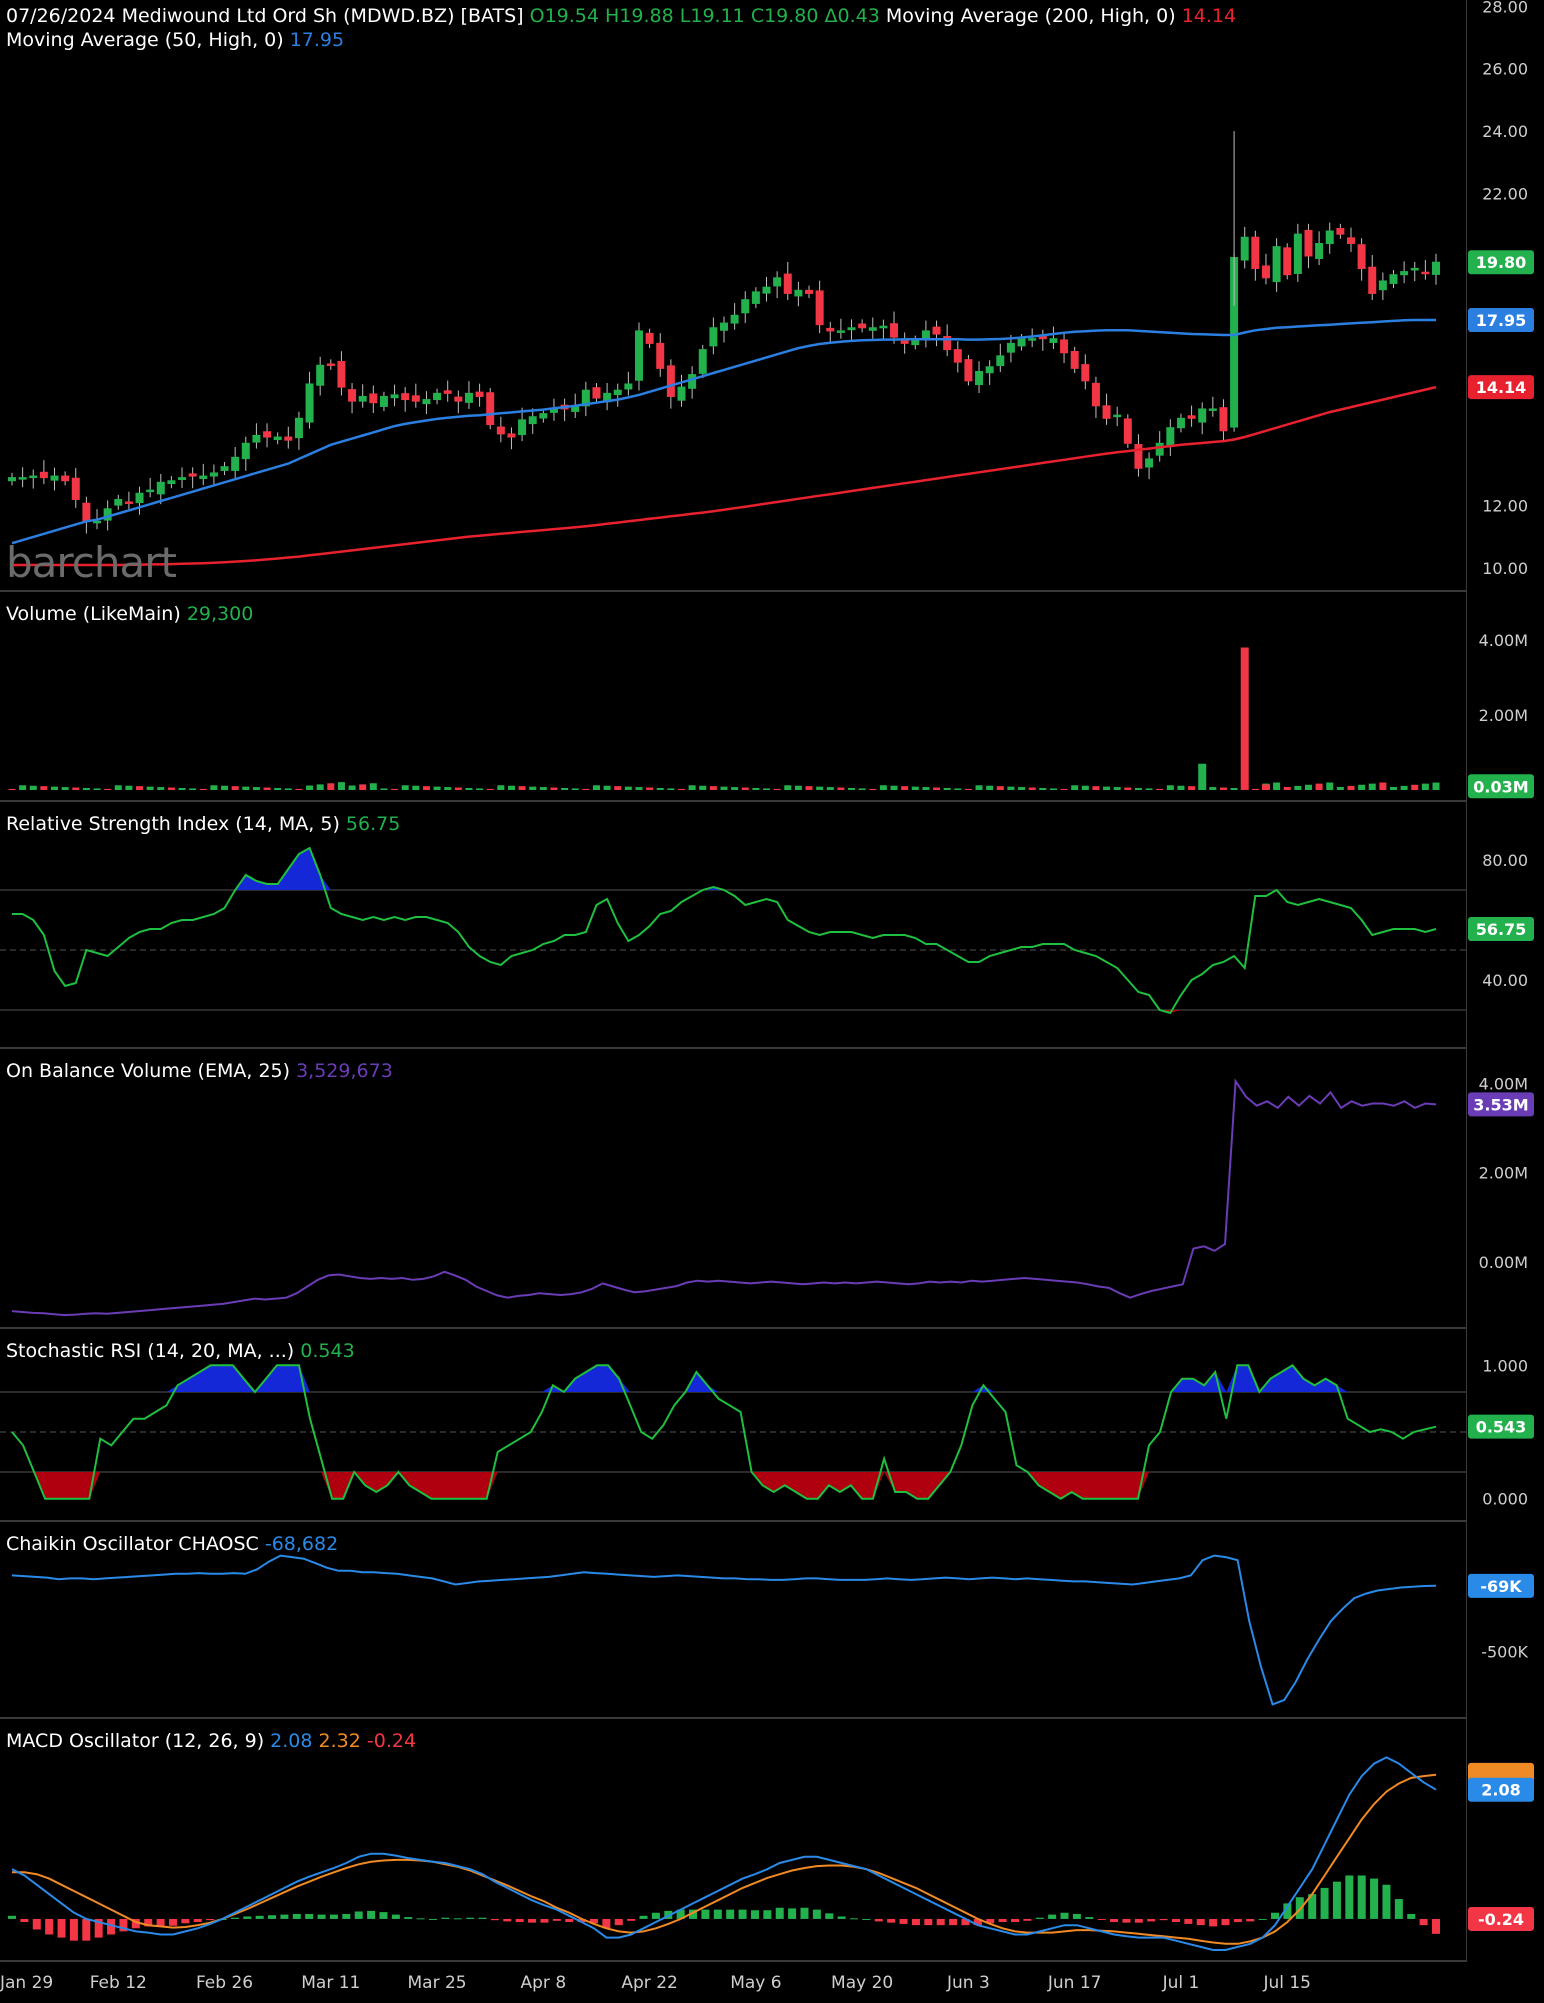 The height and width of the screenshot is (2003, 1544). What do you see at coordinates (784, 16) in the screenshot?
I see `ohlc-close: C19.80` at bounding box center [784, 16].